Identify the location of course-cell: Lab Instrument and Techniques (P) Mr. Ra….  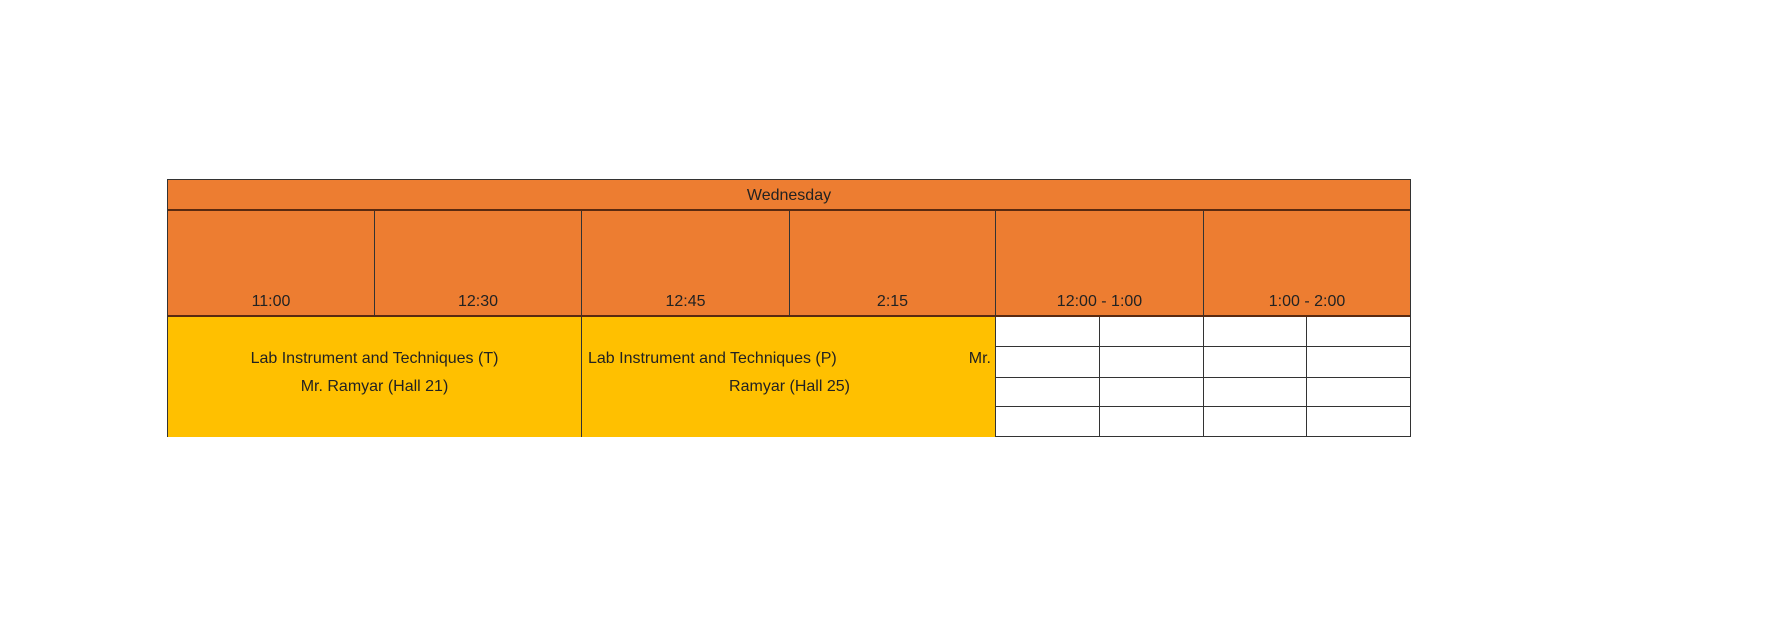
(789, 377).